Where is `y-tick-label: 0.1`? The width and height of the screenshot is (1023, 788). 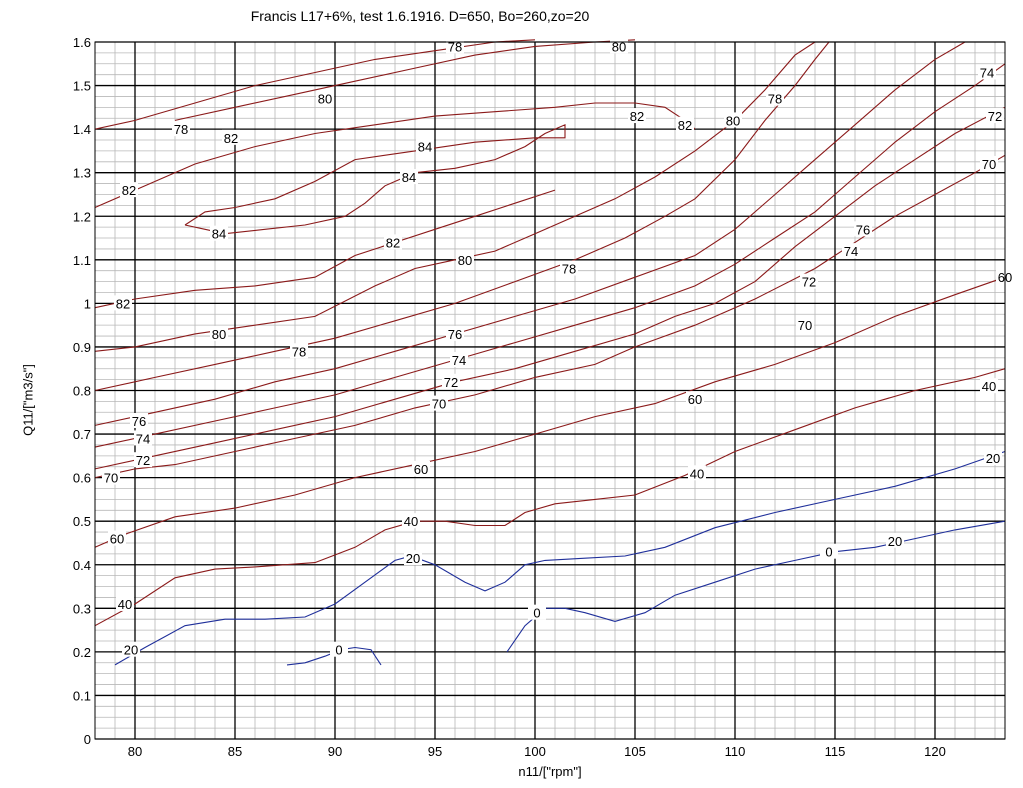
y-tick-label: 0.1 is located at coordinates (82, 695).